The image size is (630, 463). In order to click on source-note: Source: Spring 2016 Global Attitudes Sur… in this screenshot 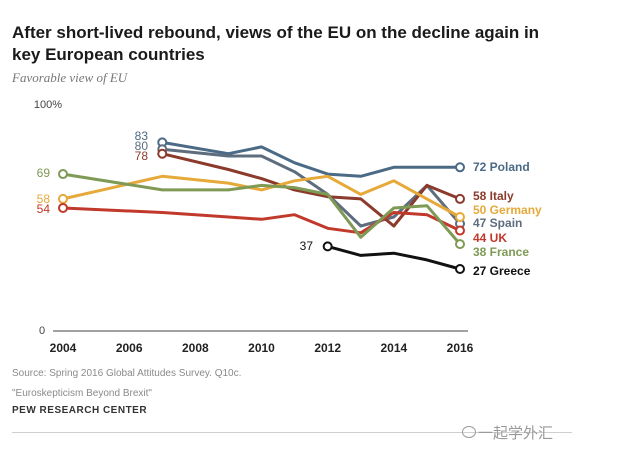, I will do `click(127, 373)`.